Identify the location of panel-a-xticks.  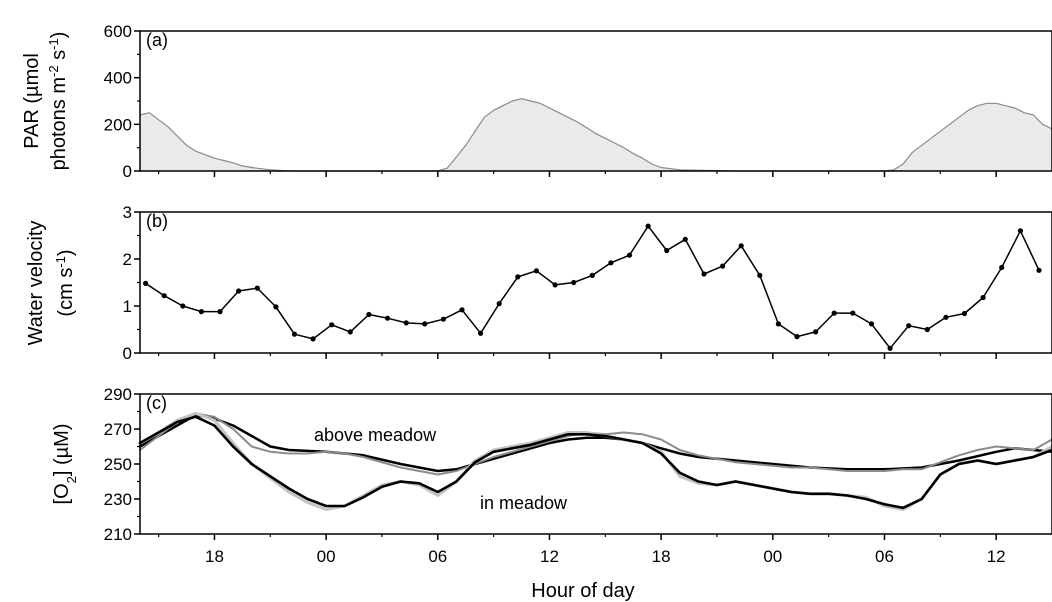
(577, 174).